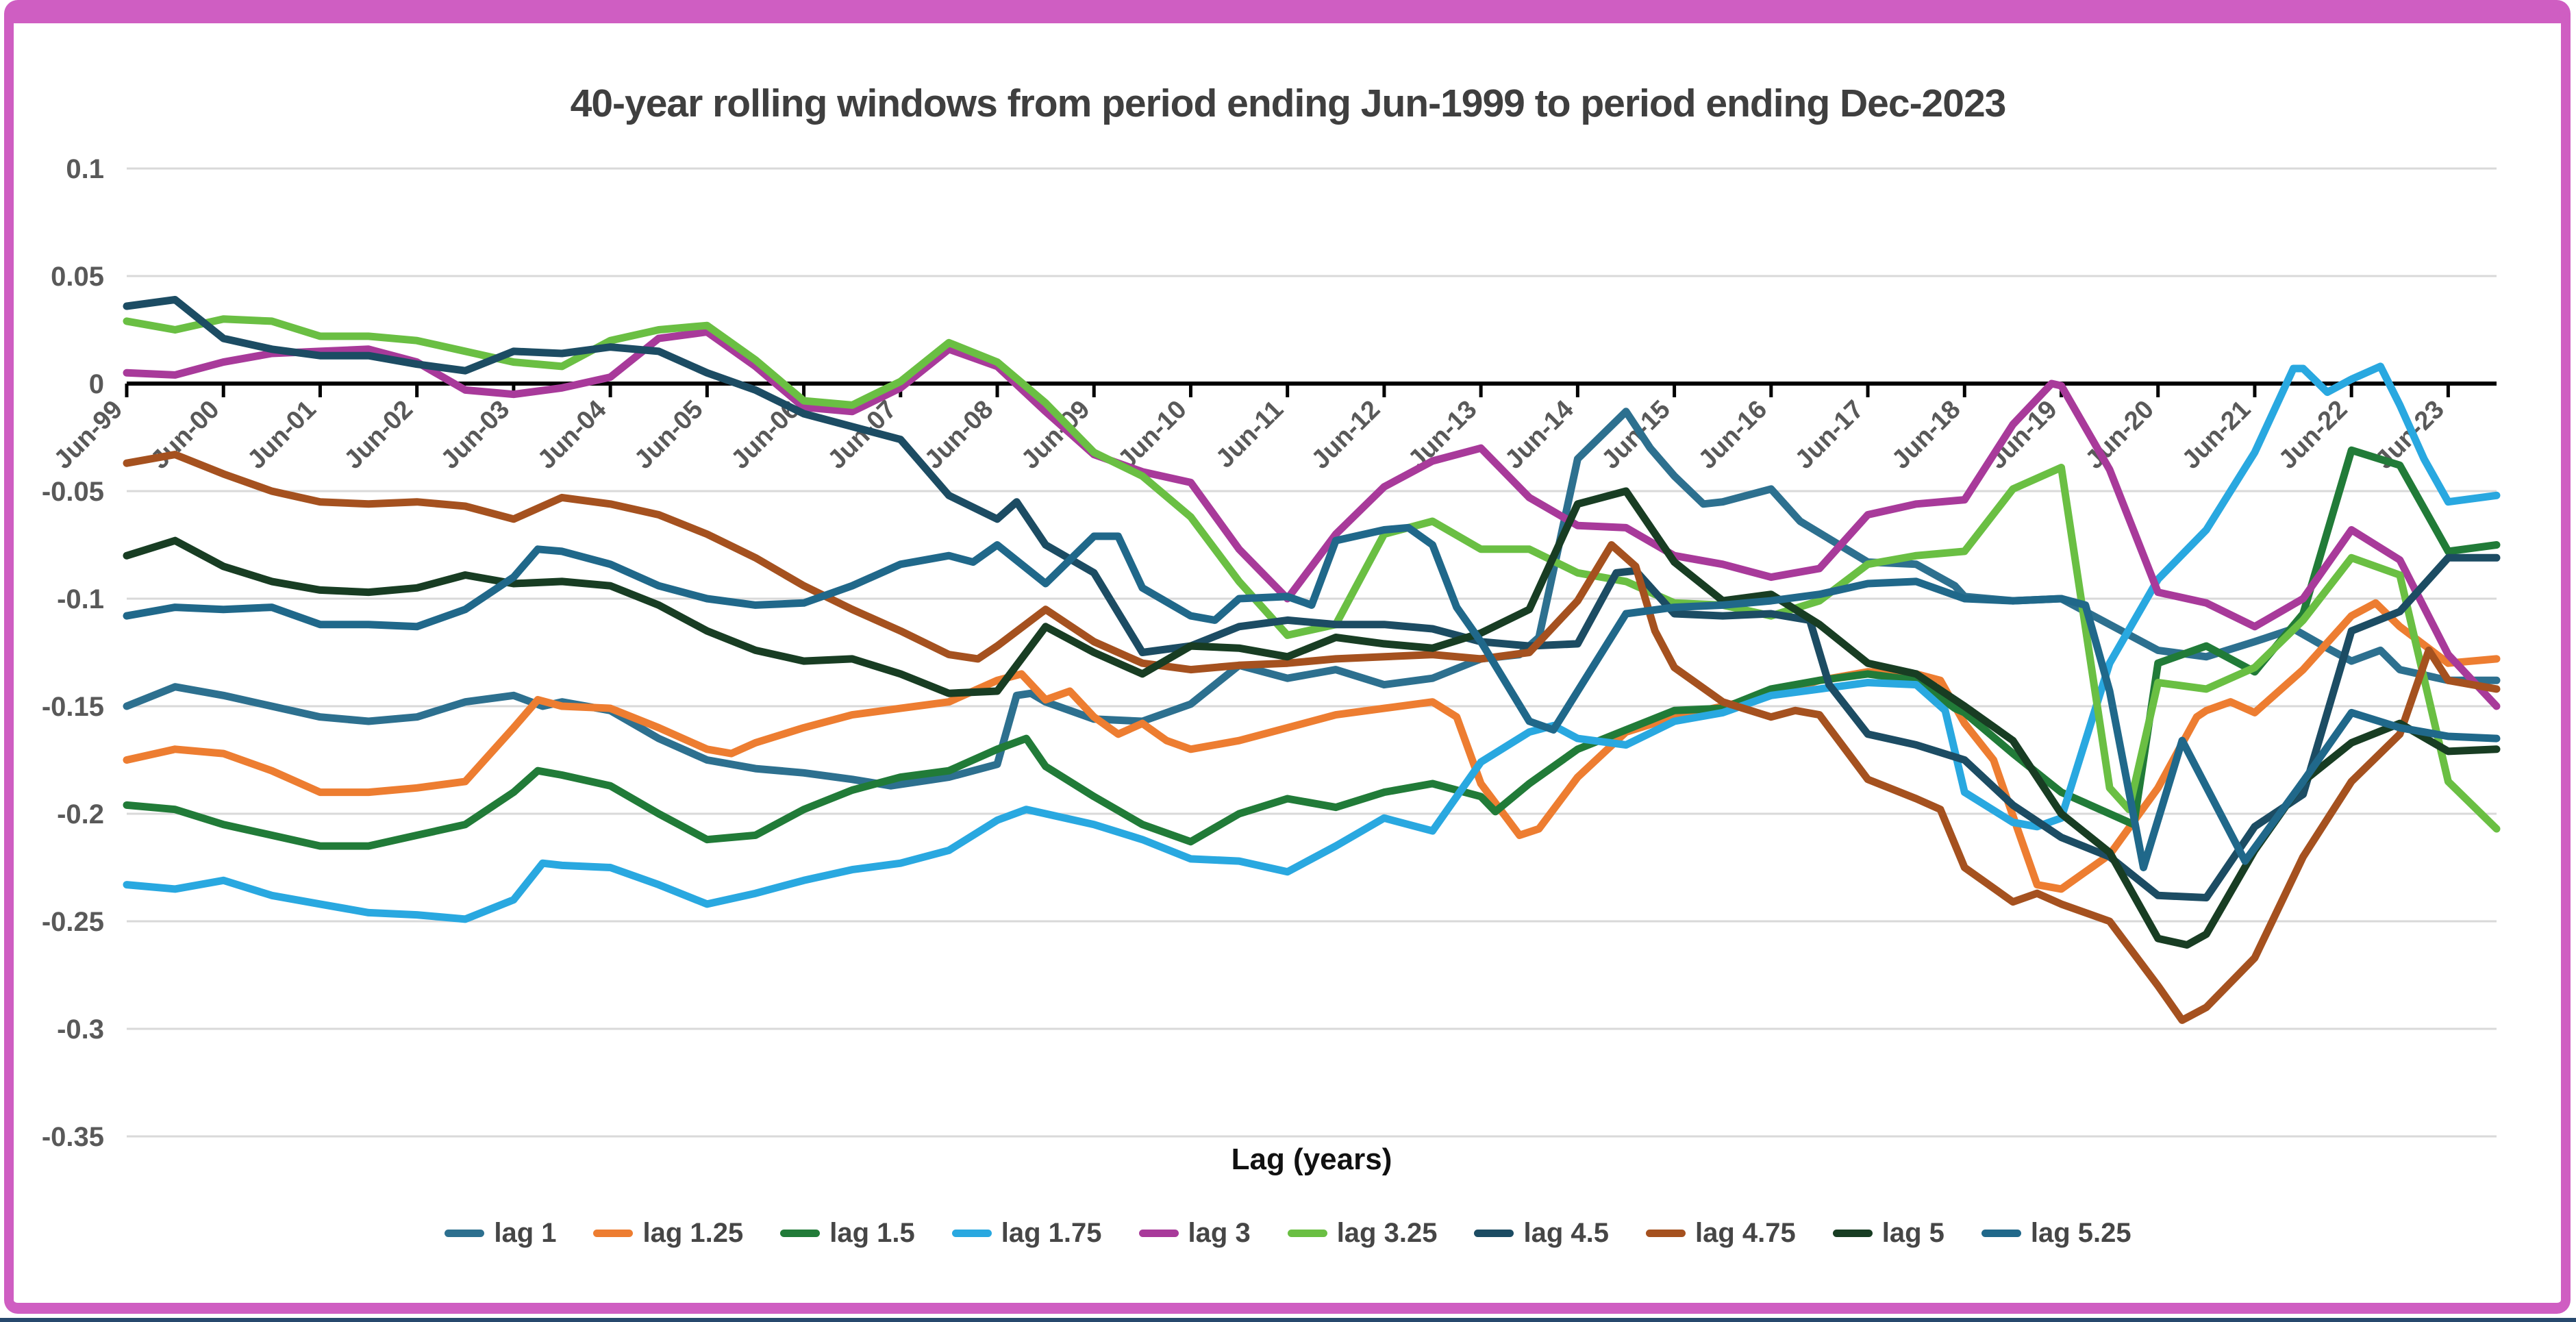 The width and height of the screenshot is (2576, 1322). What do you see at coordinates (1566, 1233) in the screenshot?
I see `legend-label: lag 4.5` at bounding box center [1566, 1233].